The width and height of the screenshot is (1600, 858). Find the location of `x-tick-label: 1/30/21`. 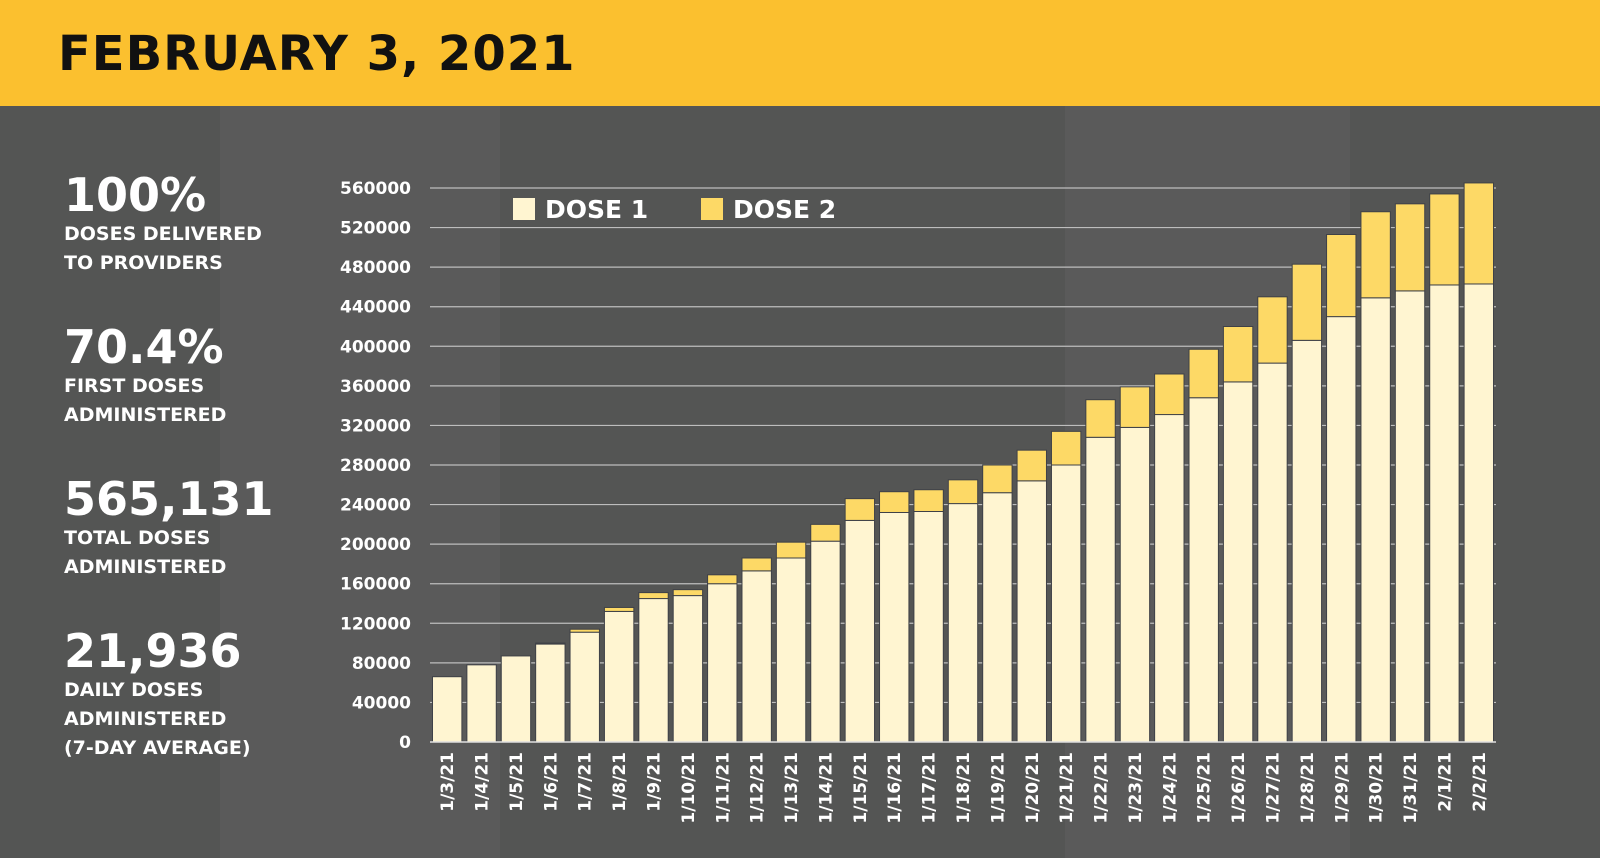

x-tick-label: 1/30/21 is located at coordinates (1377, 788).